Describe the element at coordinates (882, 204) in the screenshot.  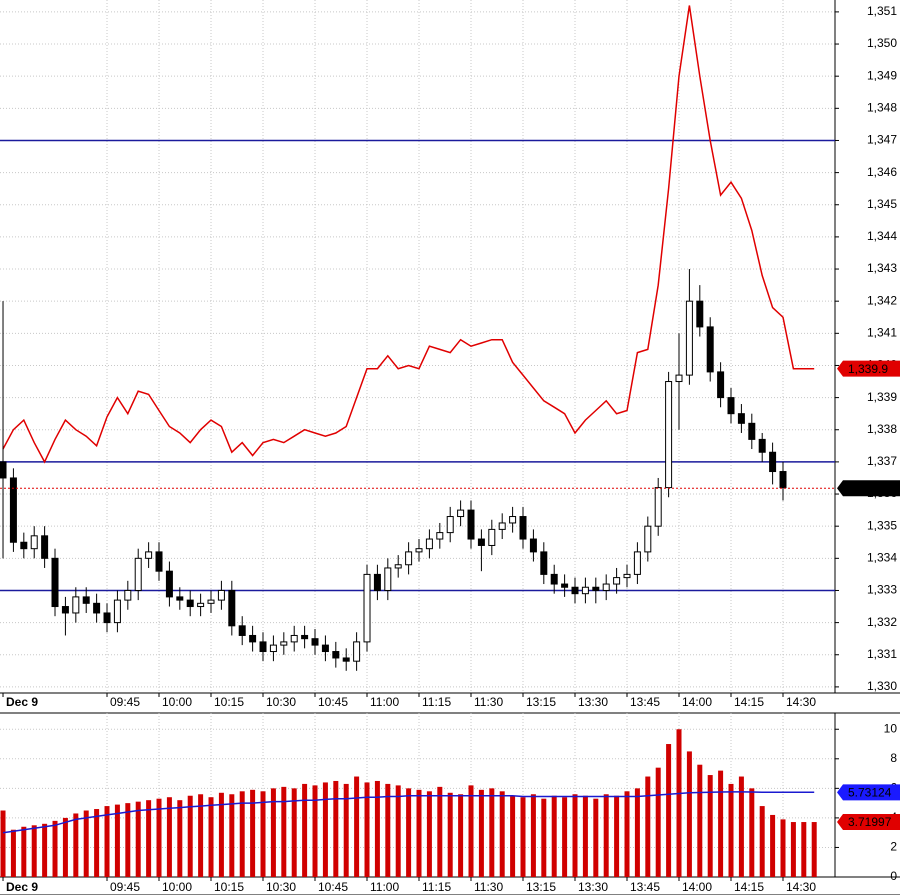
I see `y-tick-label: 1,345` at that location.